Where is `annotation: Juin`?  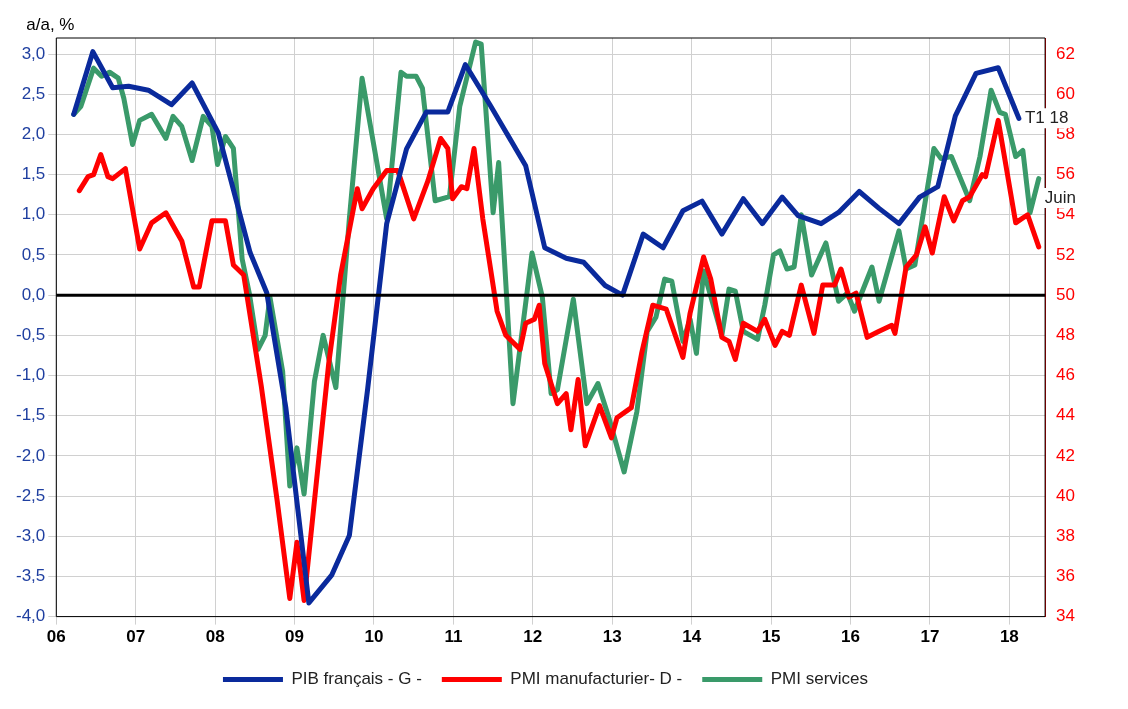
annotation: Juin is located at coordinates (1060, 197).